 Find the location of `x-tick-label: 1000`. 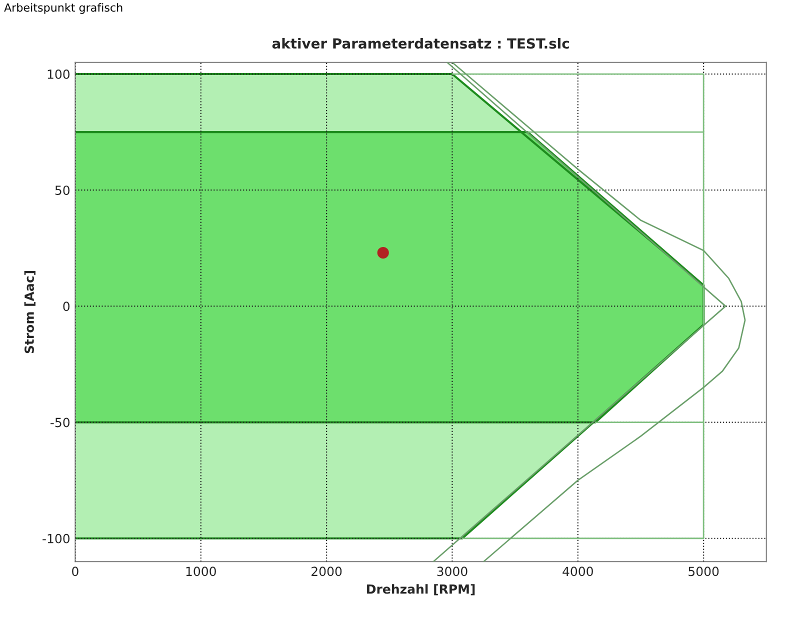

x-tick-label: 1000 is located at coordinates (201, 571).